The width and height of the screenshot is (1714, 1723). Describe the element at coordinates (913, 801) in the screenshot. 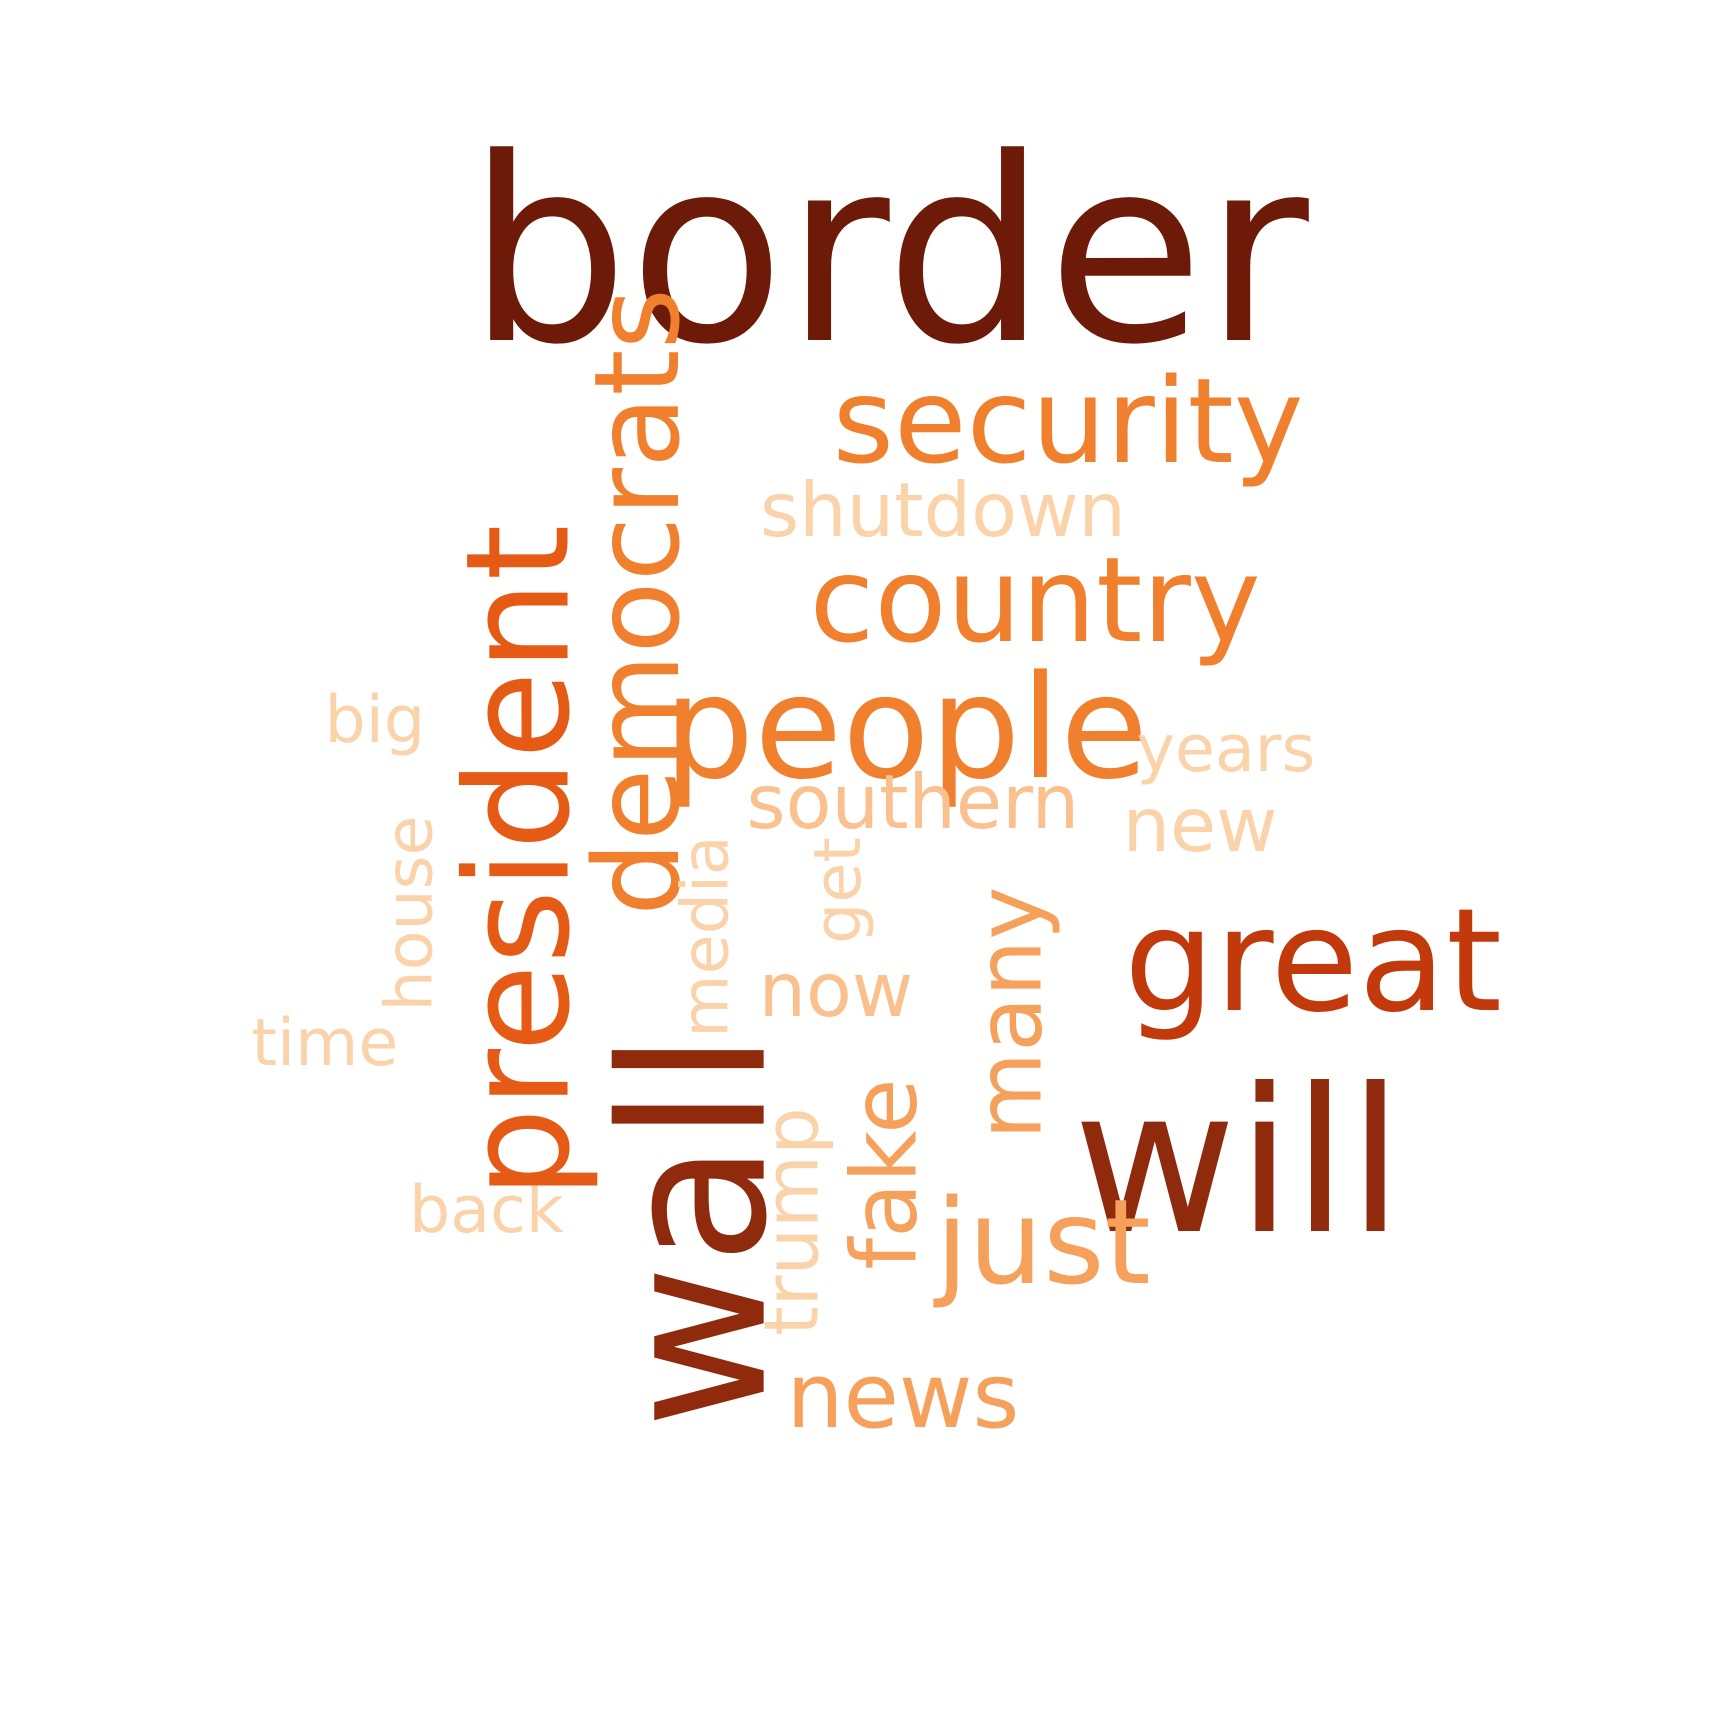

I see `word-southern: southern` at that location.